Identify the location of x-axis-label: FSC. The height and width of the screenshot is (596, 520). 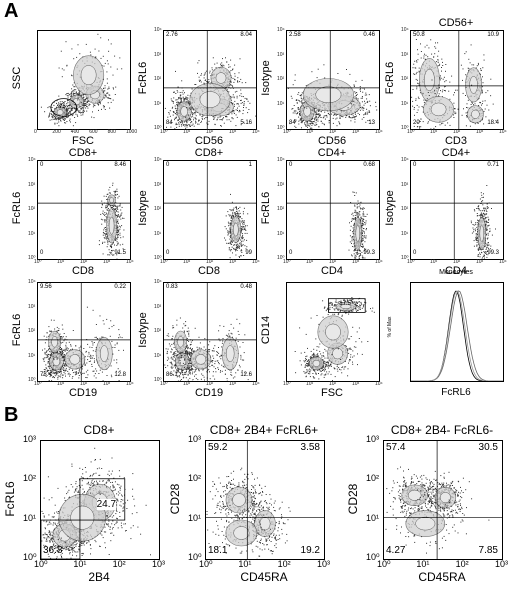
(332, 393).